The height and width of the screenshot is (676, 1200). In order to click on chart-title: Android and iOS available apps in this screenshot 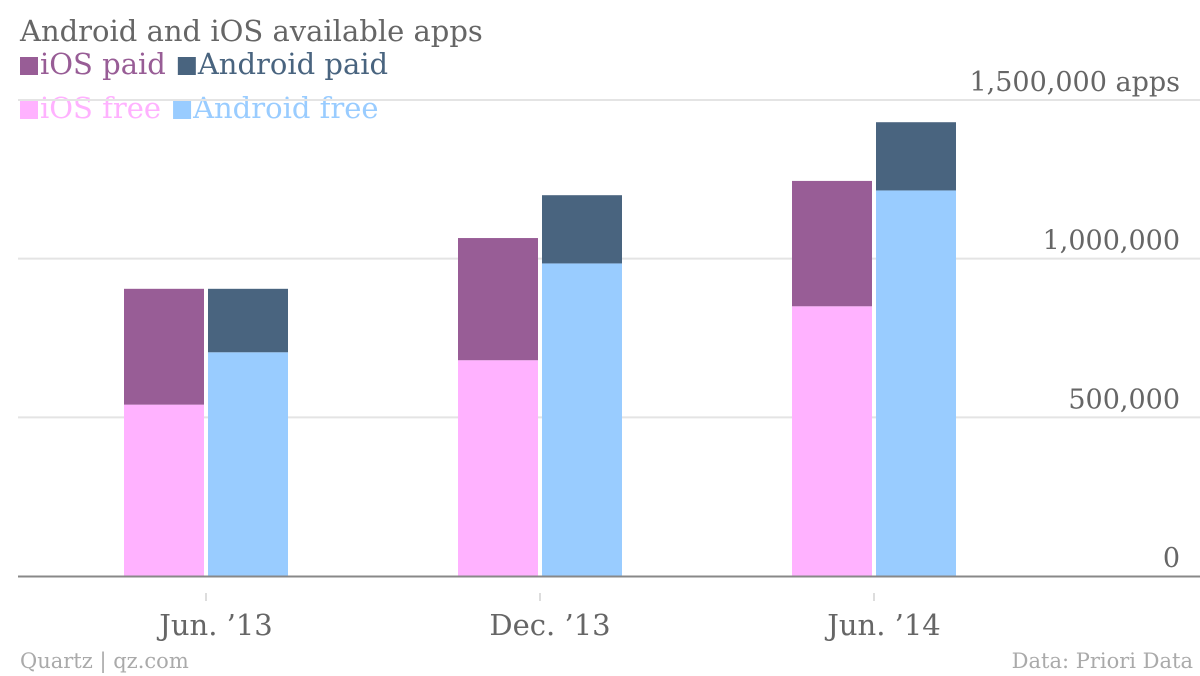, I will do `click(251, 31)`.